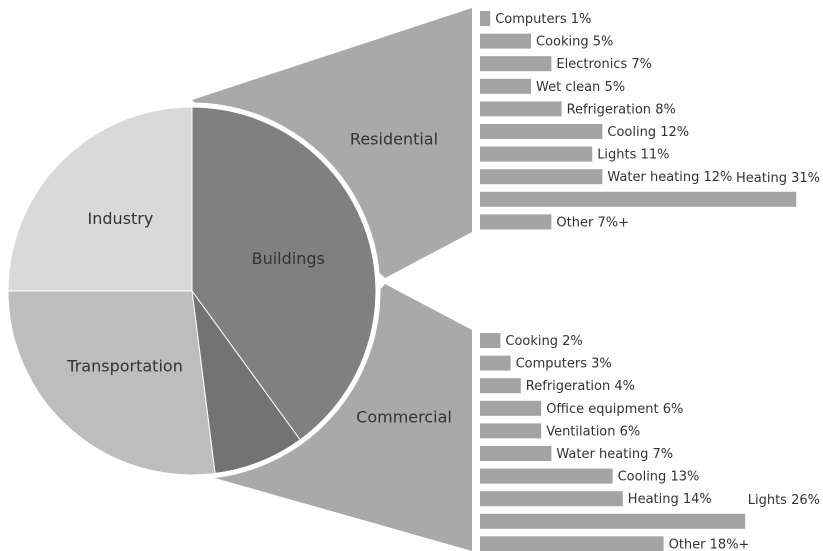  I want to click on bar-label: Office equipment 6%, so click(614, 408).